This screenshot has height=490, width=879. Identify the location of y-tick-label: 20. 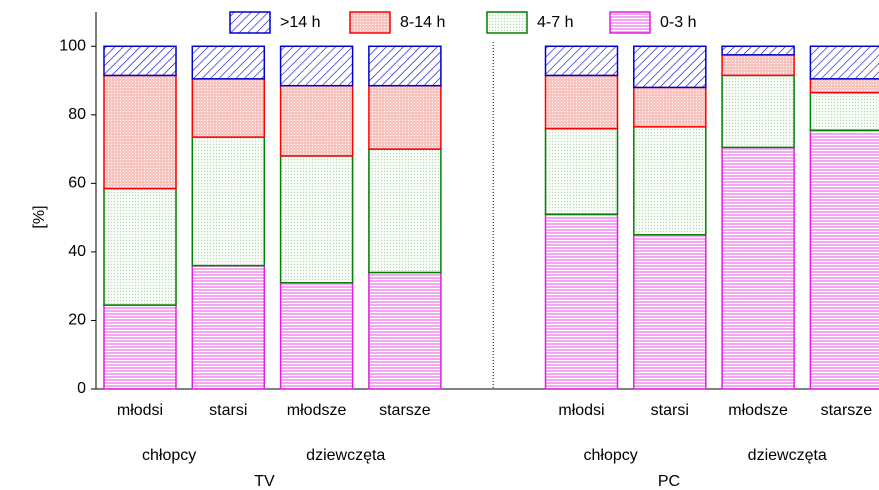
(77, 320).